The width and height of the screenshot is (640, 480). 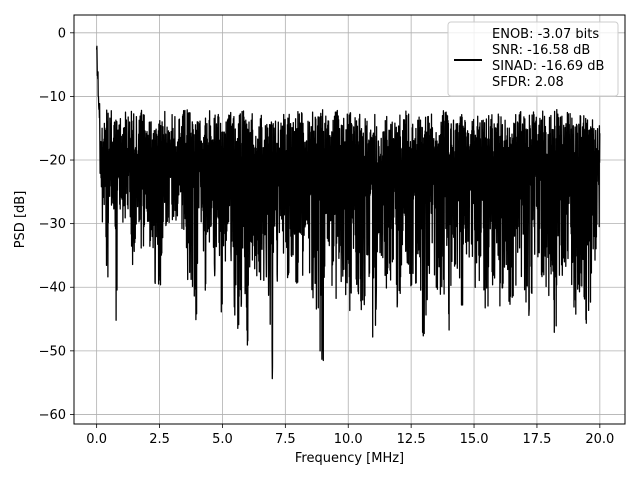 I want to click on x-tick-label: 5.0, so click(x=222, y=439).